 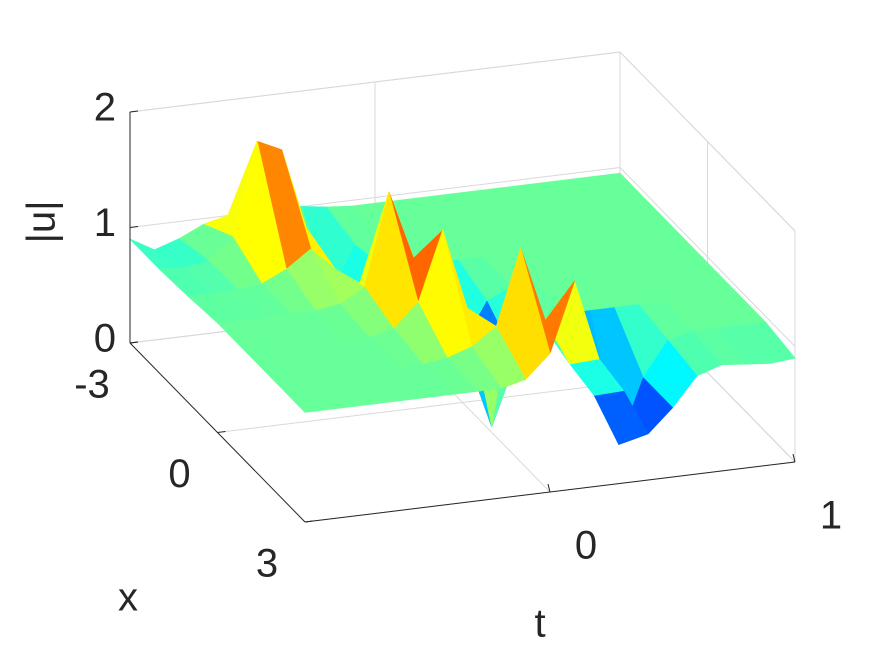 What do you see at coordinates (302, 395) in the screenshot?
I see `surface-patch` at bounding box center [302, 395].